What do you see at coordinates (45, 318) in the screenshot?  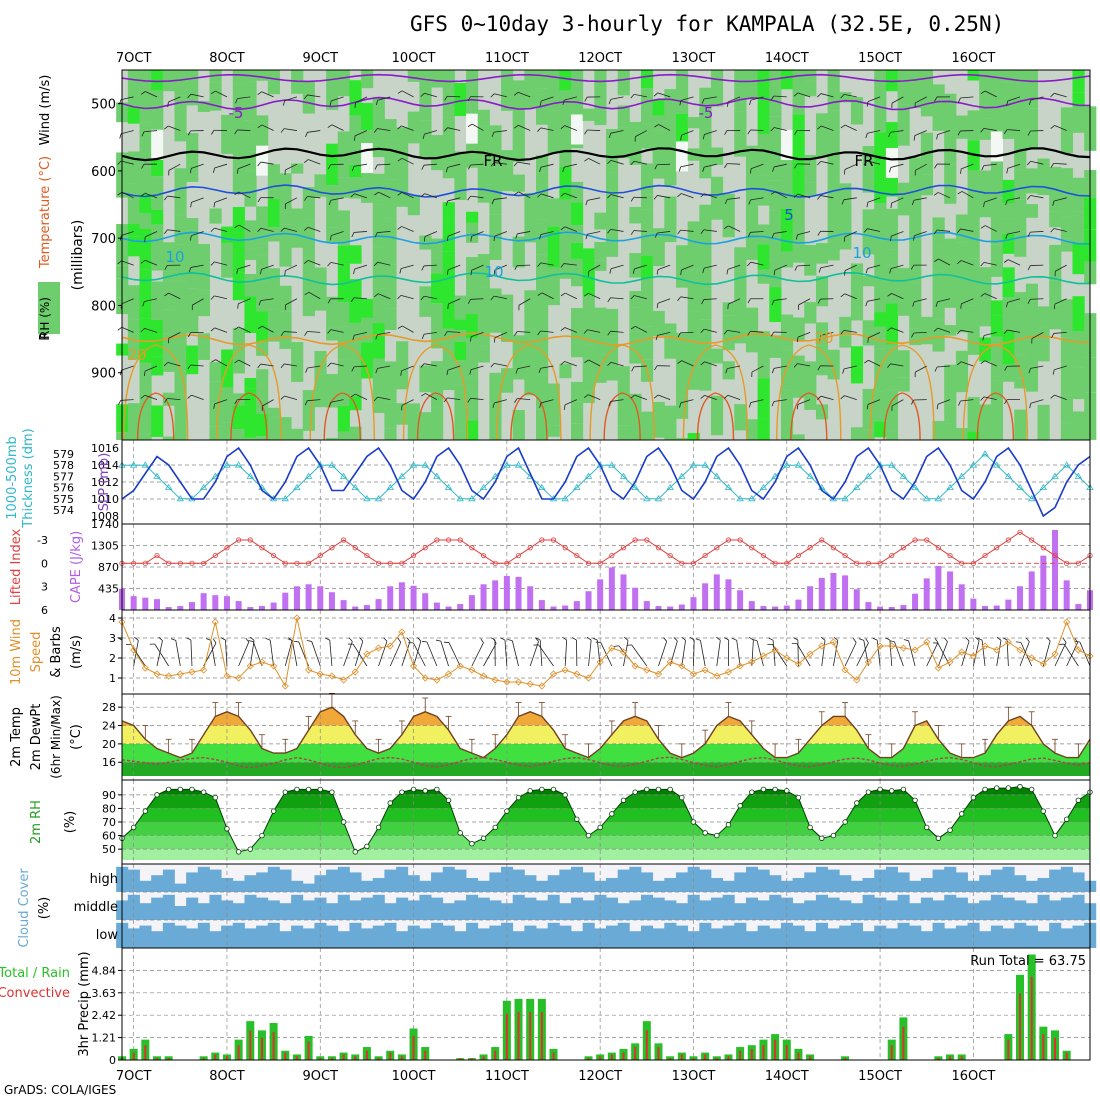 I see `rh-legend-text: RH (%)` at bounding box center [45, 318].